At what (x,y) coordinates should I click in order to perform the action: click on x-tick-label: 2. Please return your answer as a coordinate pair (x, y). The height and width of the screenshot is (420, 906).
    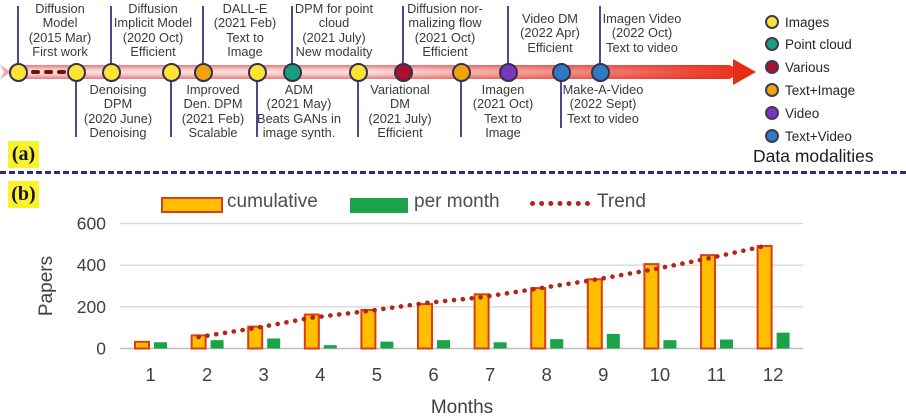
    Looking at the image, I should click on (207, 374).